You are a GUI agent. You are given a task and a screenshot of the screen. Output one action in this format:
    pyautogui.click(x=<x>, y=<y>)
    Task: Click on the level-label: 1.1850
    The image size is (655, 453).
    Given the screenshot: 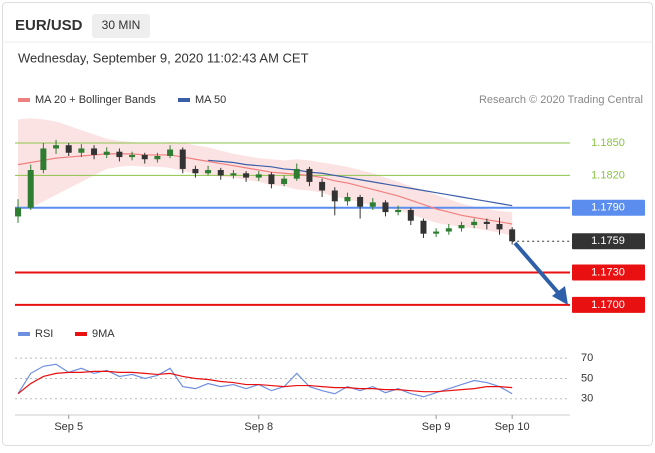 What is the action you would take?
    pyautogui.click(x=608, y=143)
    